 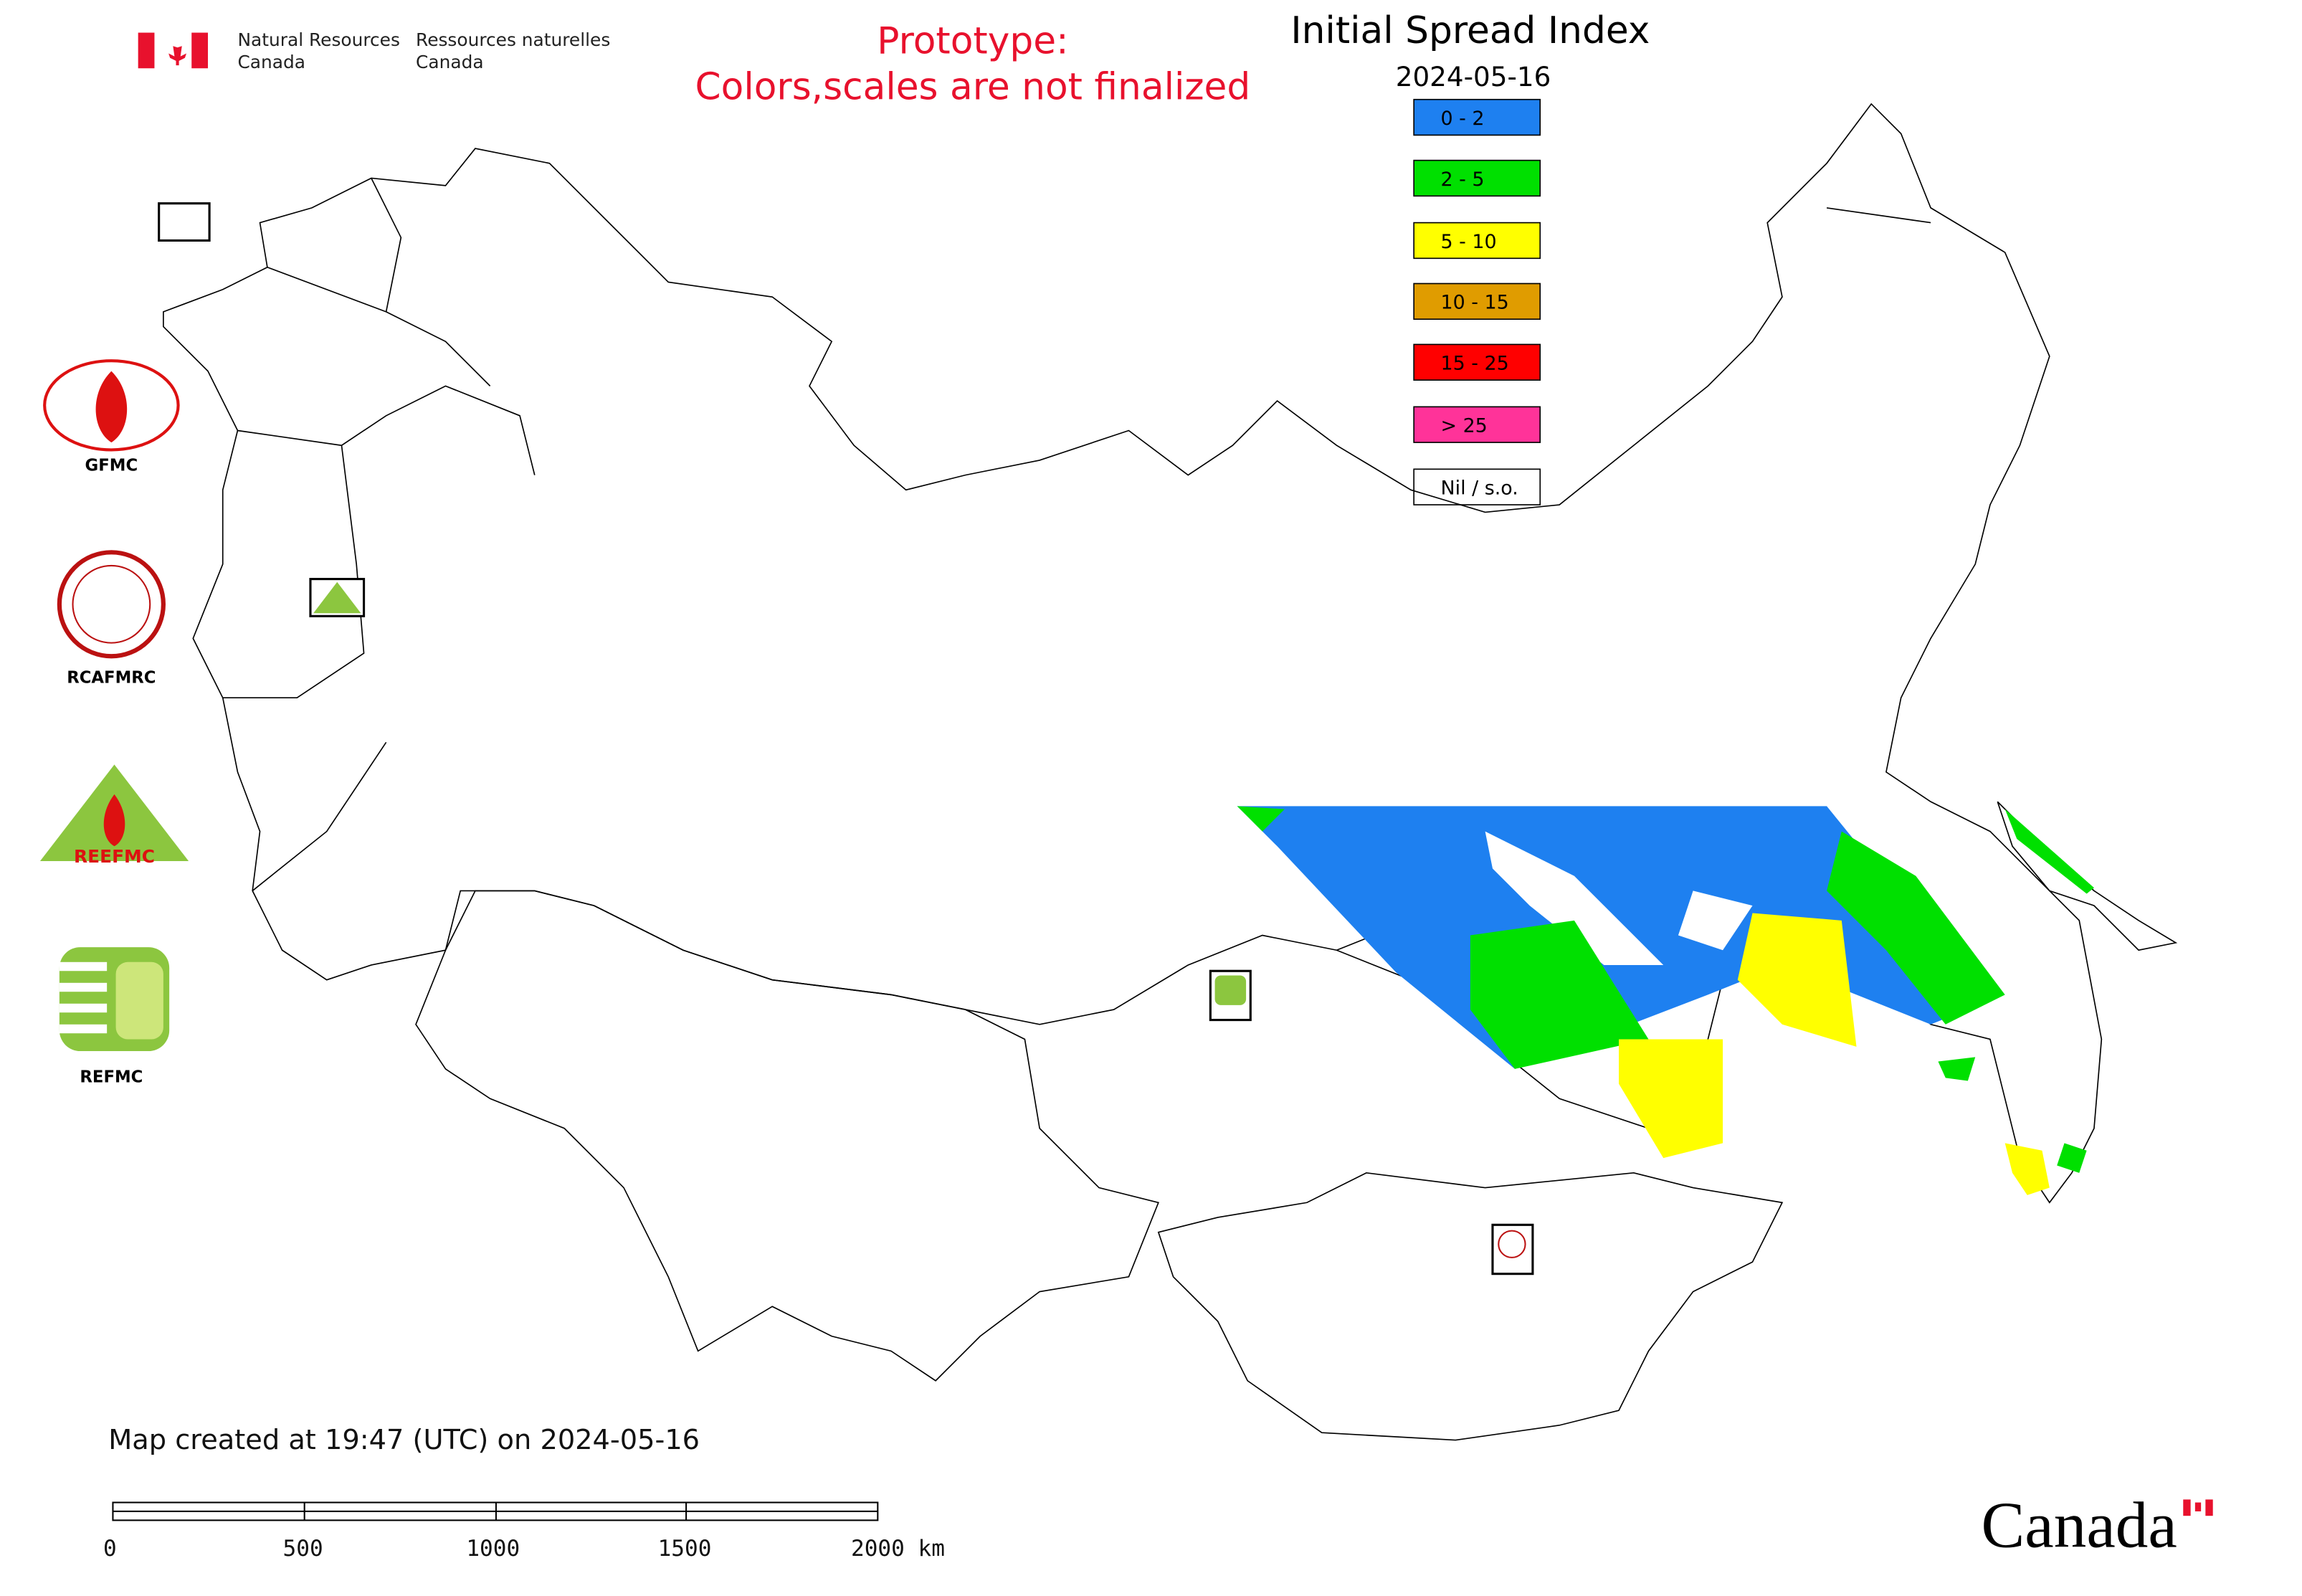 What do you see at coordinates (112, 678) in the screenshot?
I see `logo-label: RCAFMRC` at bounding box center [112, 678].